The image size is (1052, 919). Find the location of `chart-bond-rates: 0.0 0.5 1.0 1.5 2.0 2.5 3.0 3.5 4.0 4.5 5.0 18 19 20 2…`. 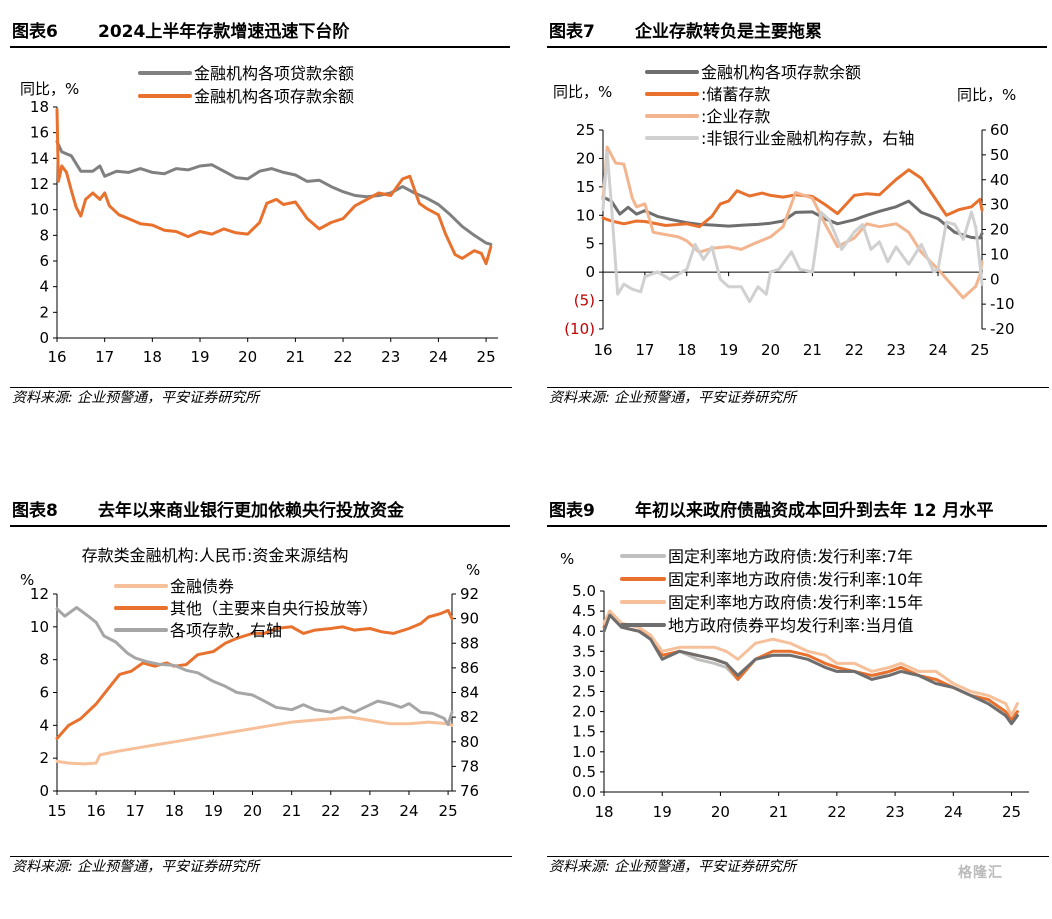

chart-bond-rates: 0.0 0.5 1.0 1.5 2.0 2.5 3.0 3.5 4.0 4.5 5.0 18 19 20 2… is located at coordinates (794, 684).